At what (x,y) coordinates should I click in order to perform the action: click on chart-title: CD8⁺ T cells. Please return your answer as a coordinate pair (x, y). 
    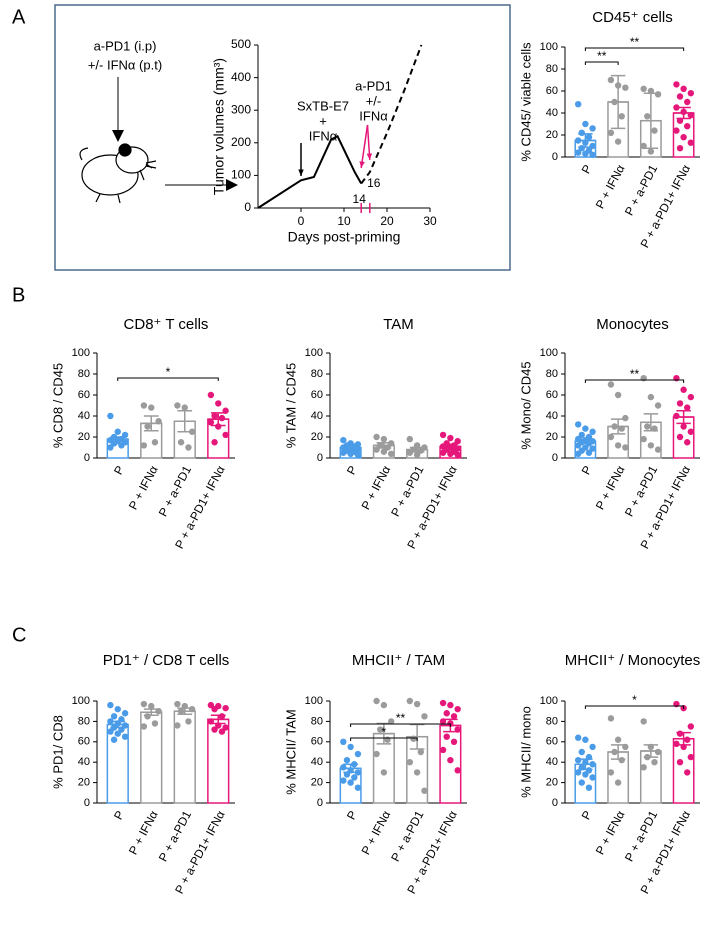
    Looking at the image, I should click on (166, 324).